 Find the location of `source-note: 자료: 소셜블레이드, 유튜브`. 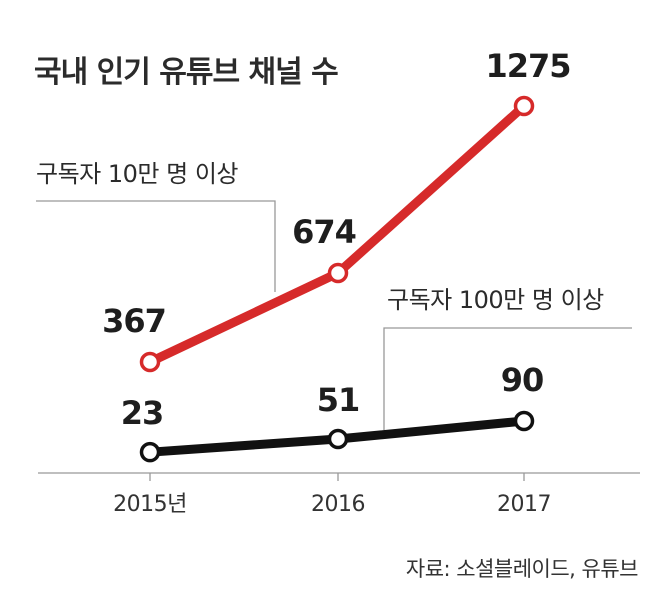

source-note: 자료: 소셜블레이드, 유튜브 is located at coordinates (522, 569).